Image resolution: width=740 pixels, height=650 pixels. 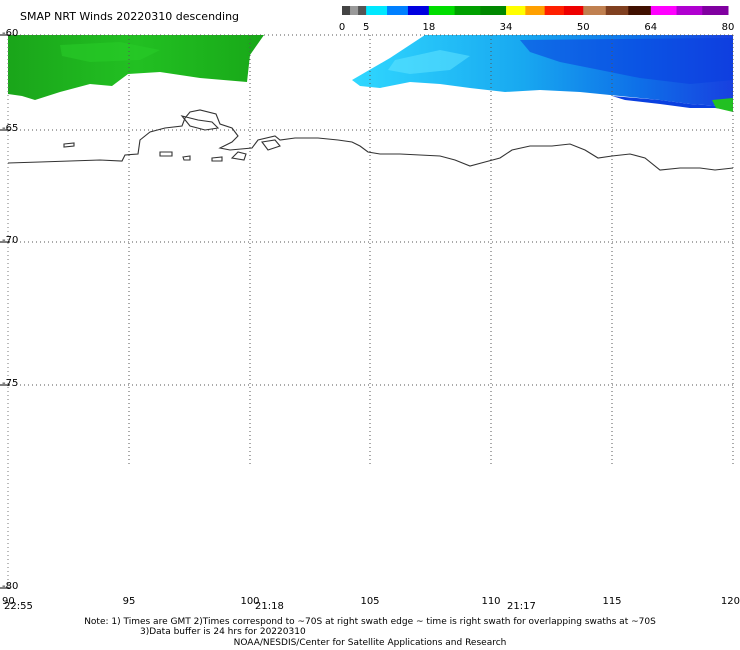 What do you see at coordinates (10, 383) in the screenshot?
I see `latitude-label: -75` at bounding box center [10, 383].